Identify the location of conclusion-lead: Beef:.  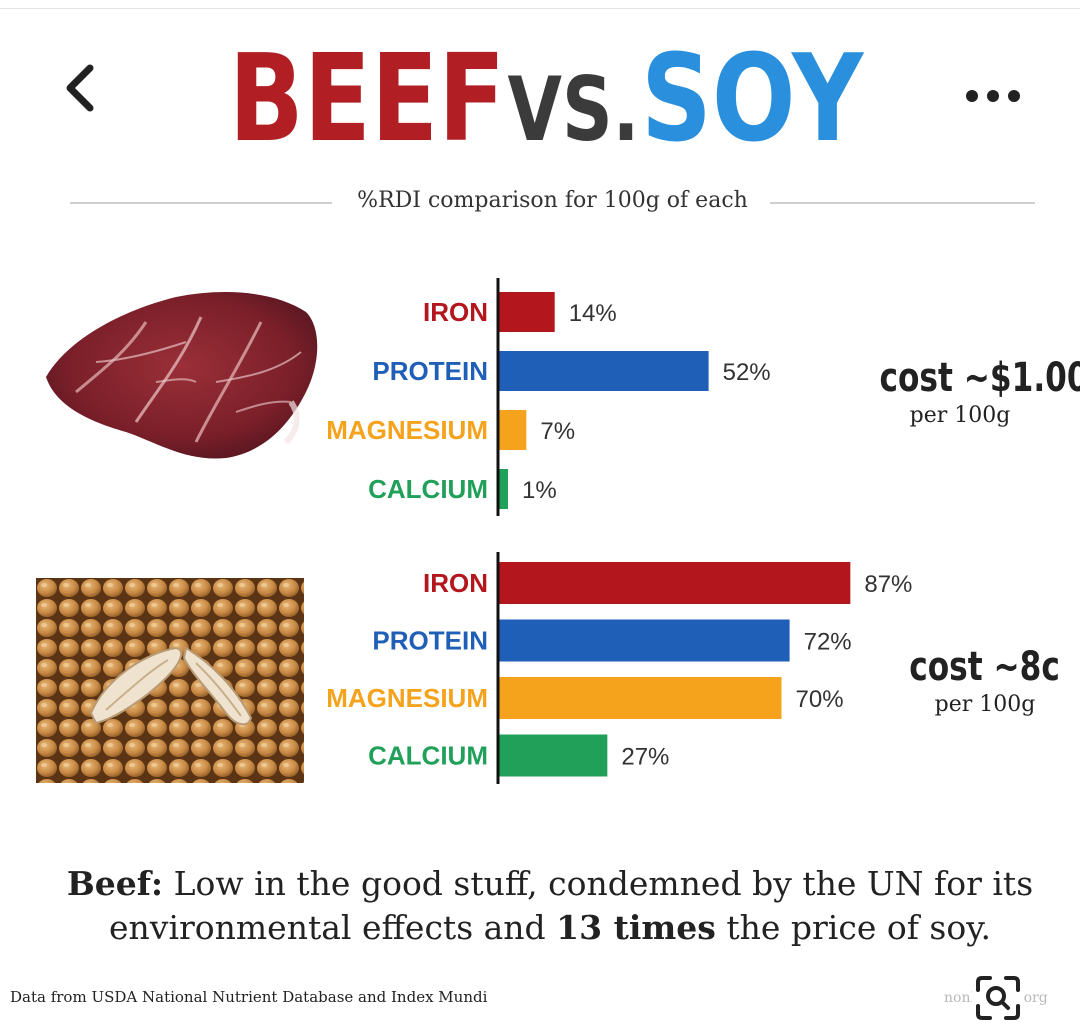
(115, 883).